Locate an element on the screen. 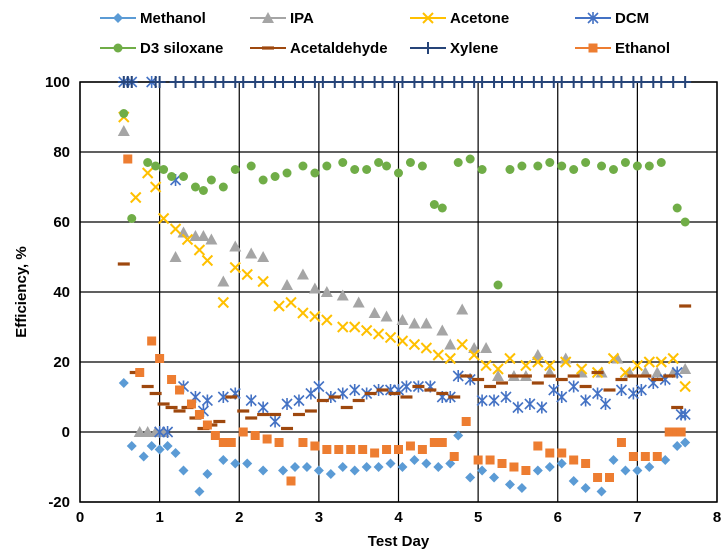 The image size is (723, 550). legend-marker-acetaldehyde is located at coordinates (268, 48).